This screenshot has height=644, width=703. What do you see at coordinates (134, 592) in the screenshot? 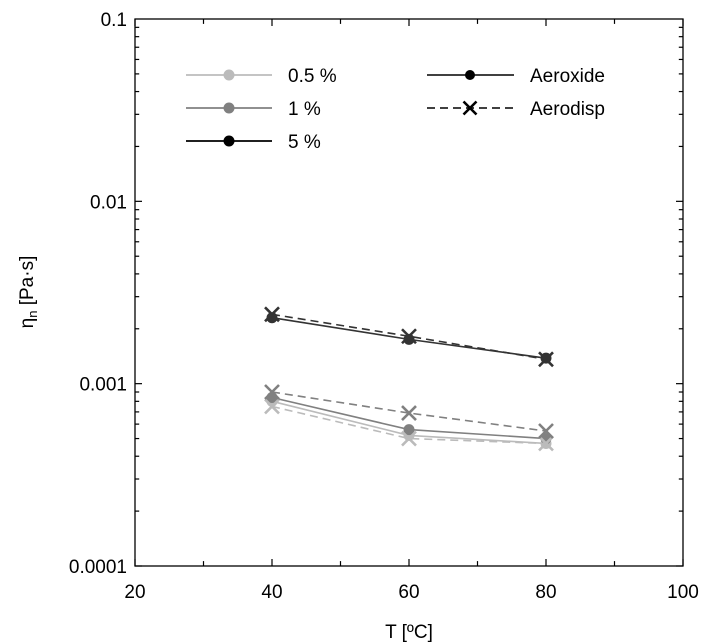
I see `x-tick-label: 20` at bounding box center [134, 592].